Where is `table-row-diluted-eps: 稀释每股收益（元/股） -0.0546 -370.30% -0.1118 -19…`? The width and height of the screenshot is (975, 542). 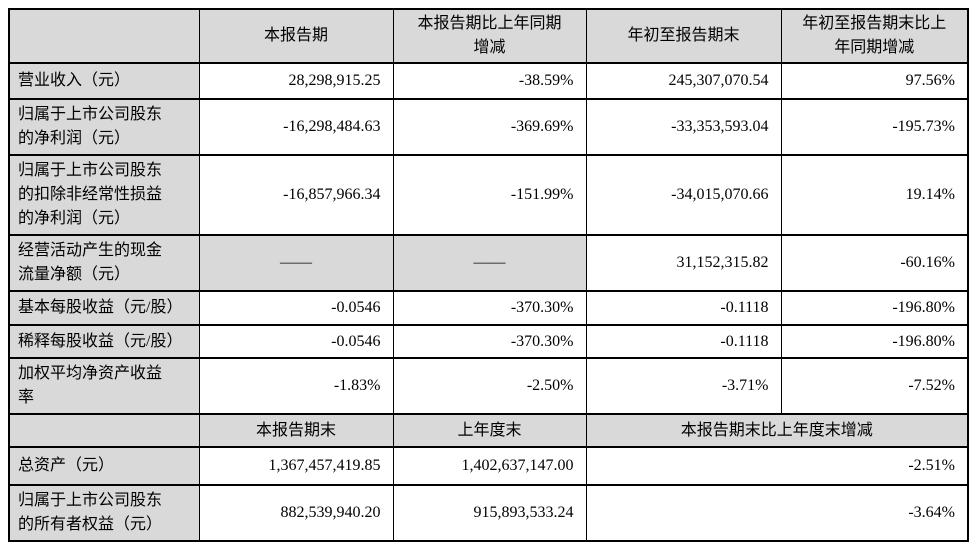 table-row-diluted-eps: 稀释每股收益（元/股） -0.0546 -370.30% -0.1118 -19… is located at coordinates (488, 341).